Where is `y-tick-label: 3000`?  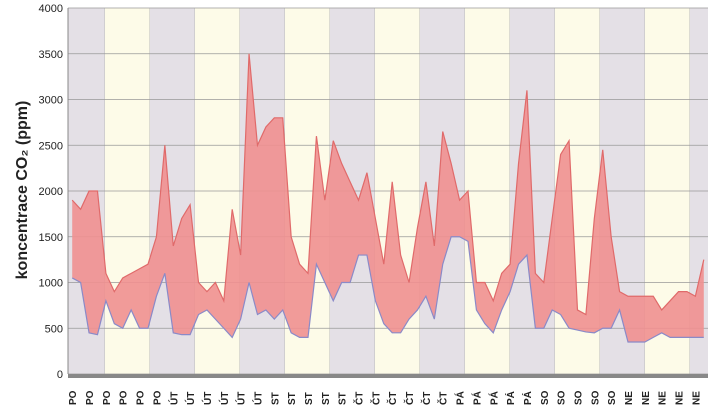 y-tick-label: 3000 is located at coordinates (51, 101).